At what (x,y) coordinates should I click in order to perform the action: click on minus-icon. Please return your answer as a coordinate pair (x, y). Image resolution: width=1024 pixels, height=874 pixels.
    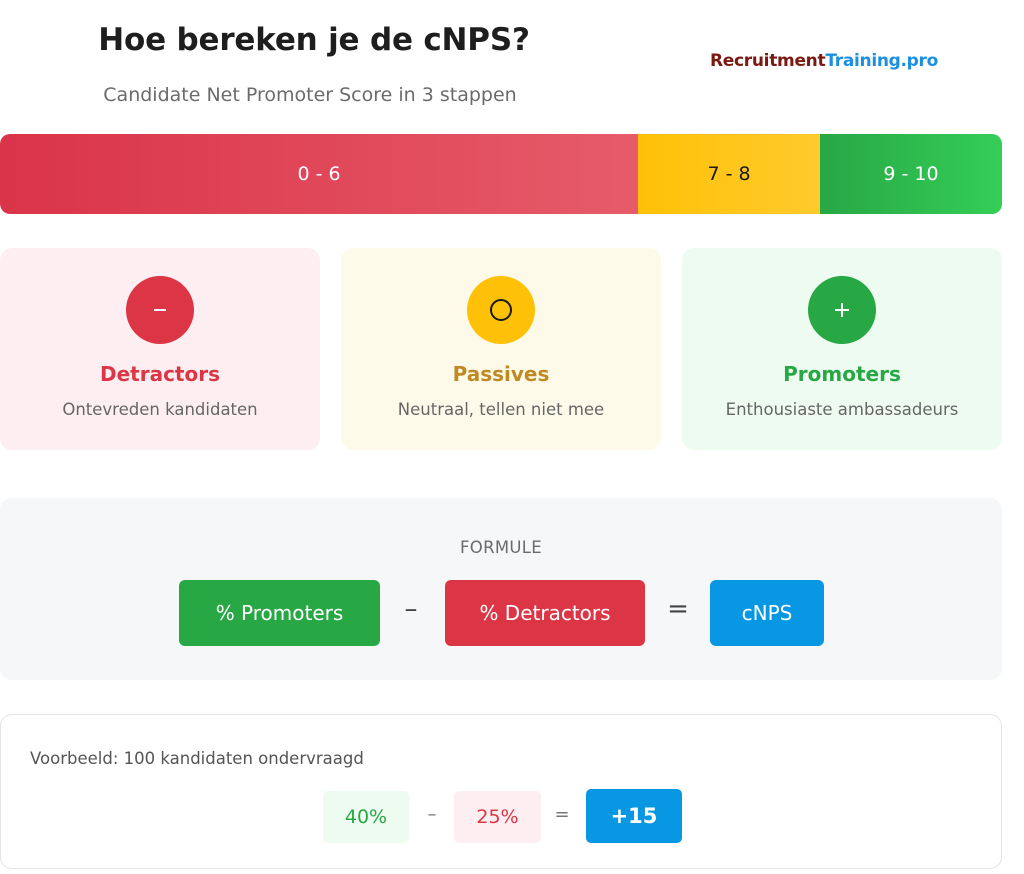
    Looking at the image, I should click on (160, 310).